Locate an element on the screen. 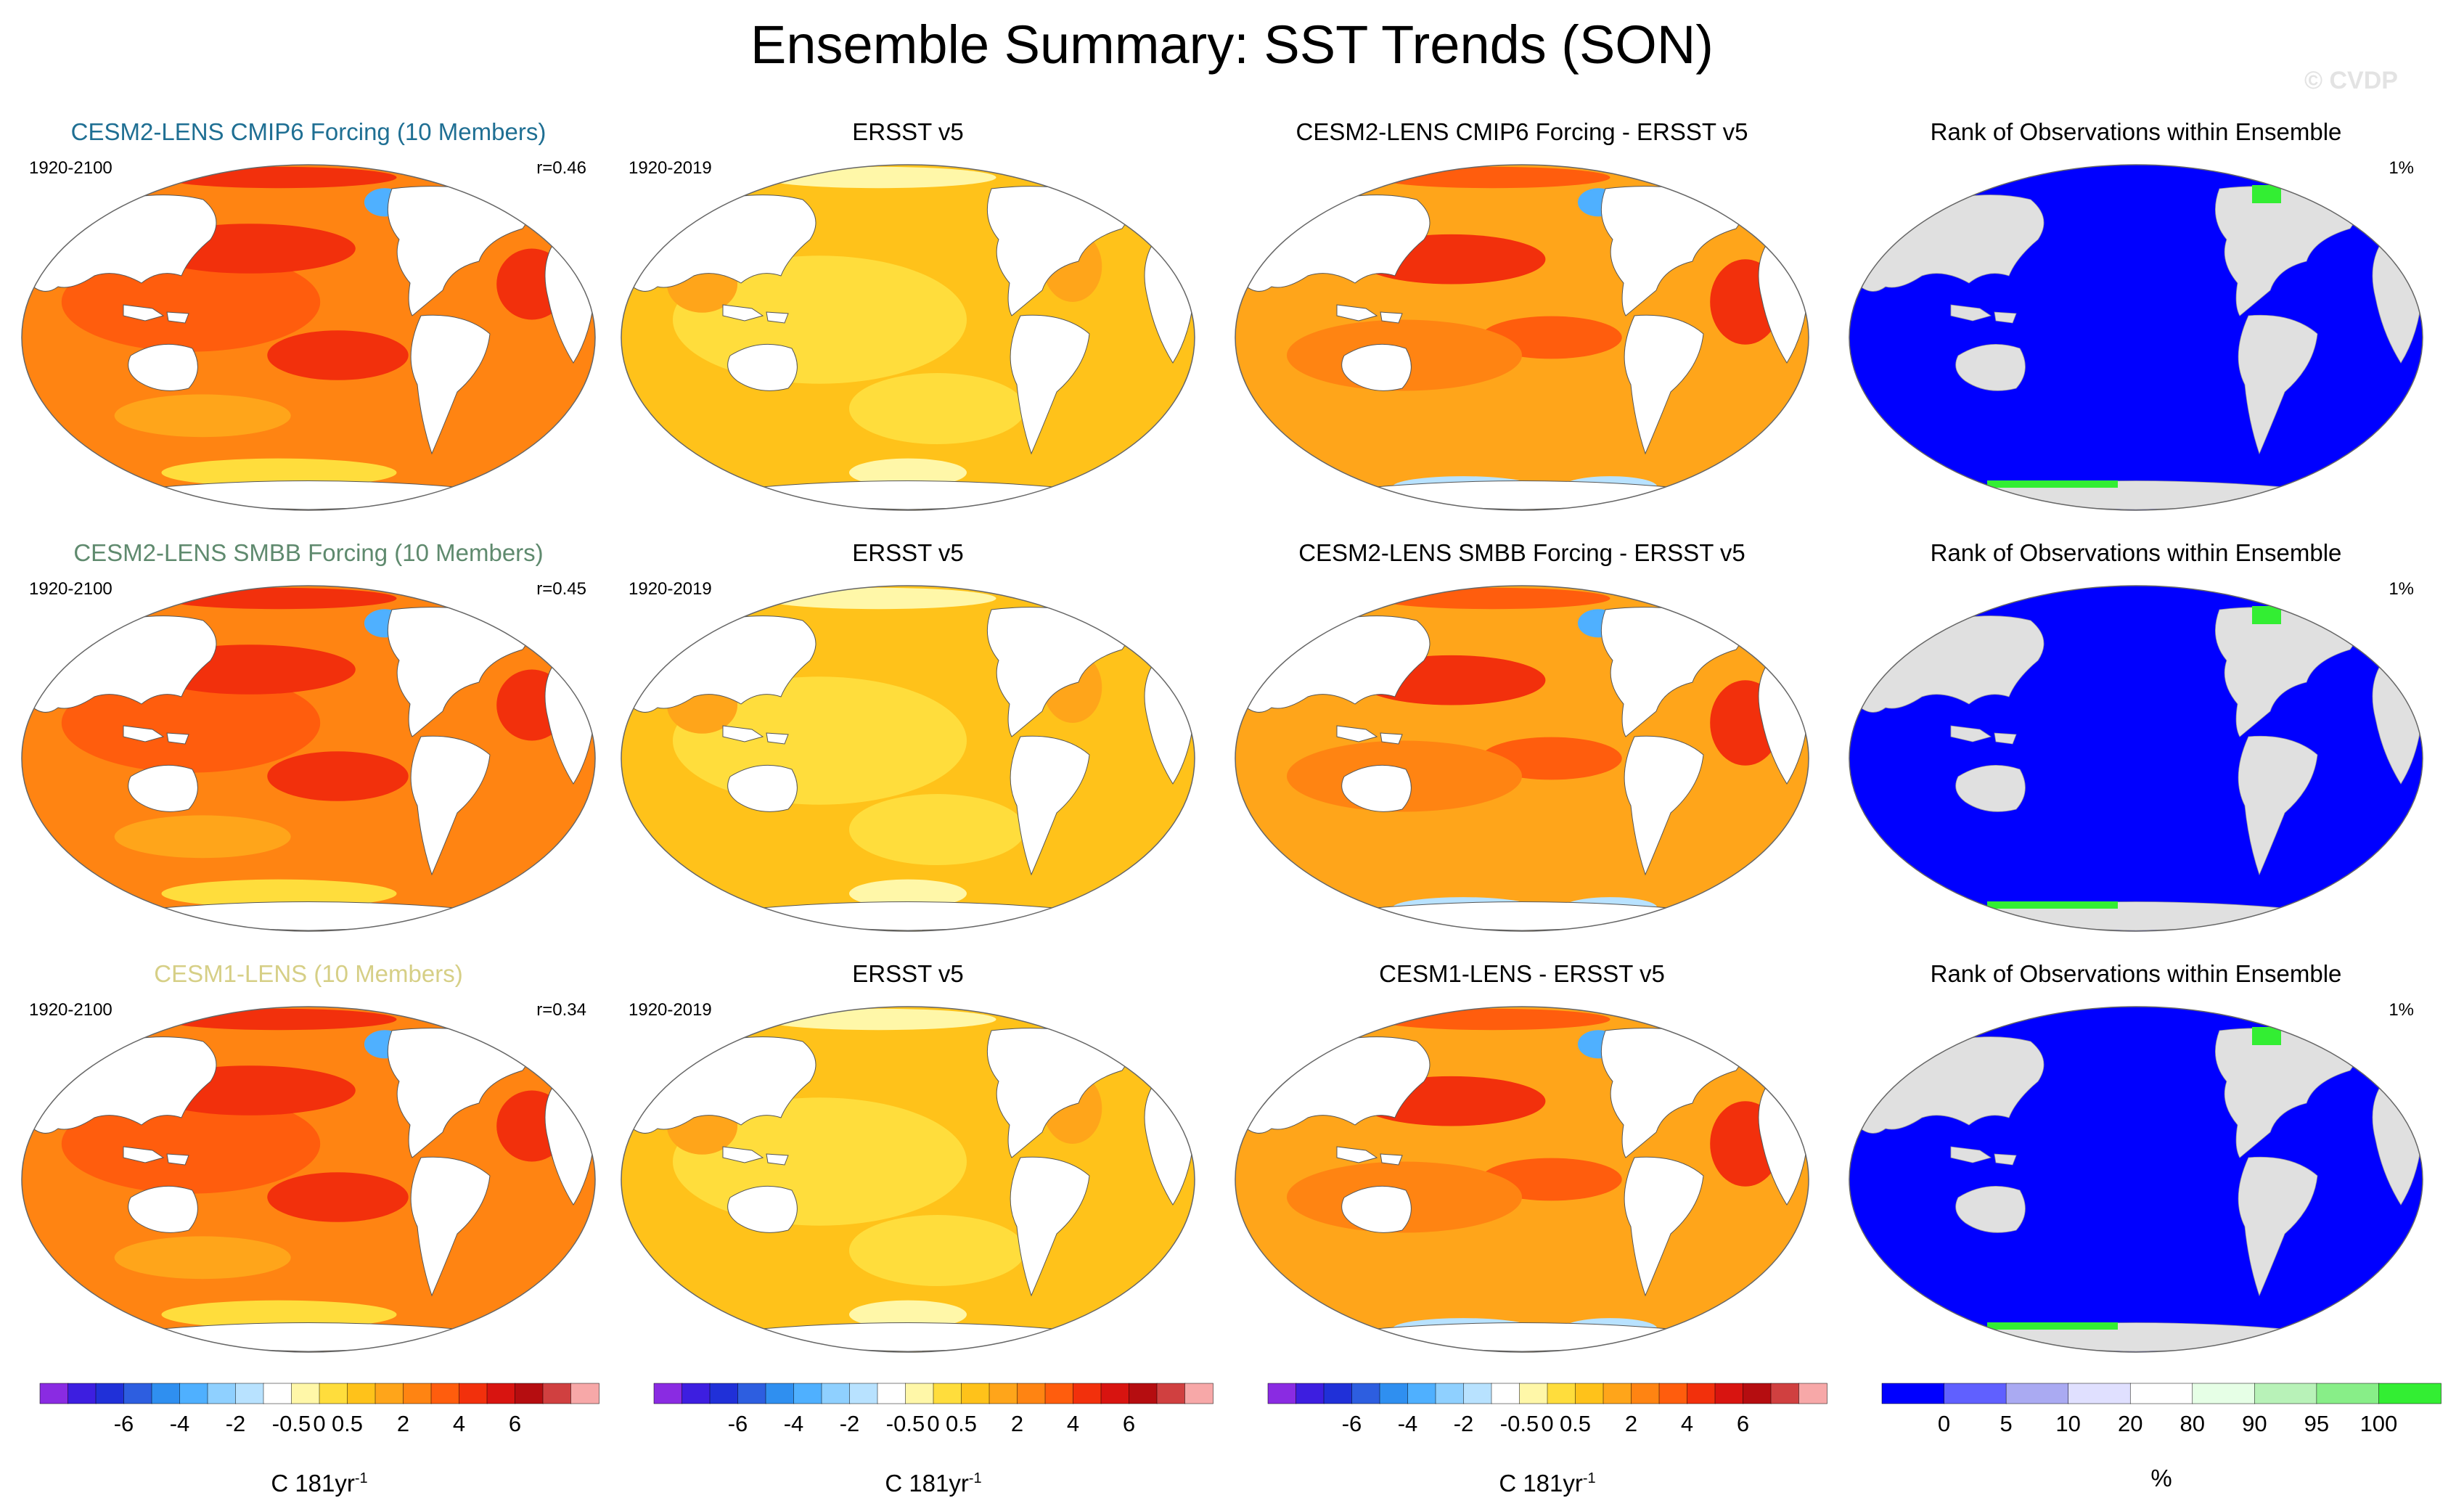  panel-correlation: r=0.45 is located at coordinates (561, 589).